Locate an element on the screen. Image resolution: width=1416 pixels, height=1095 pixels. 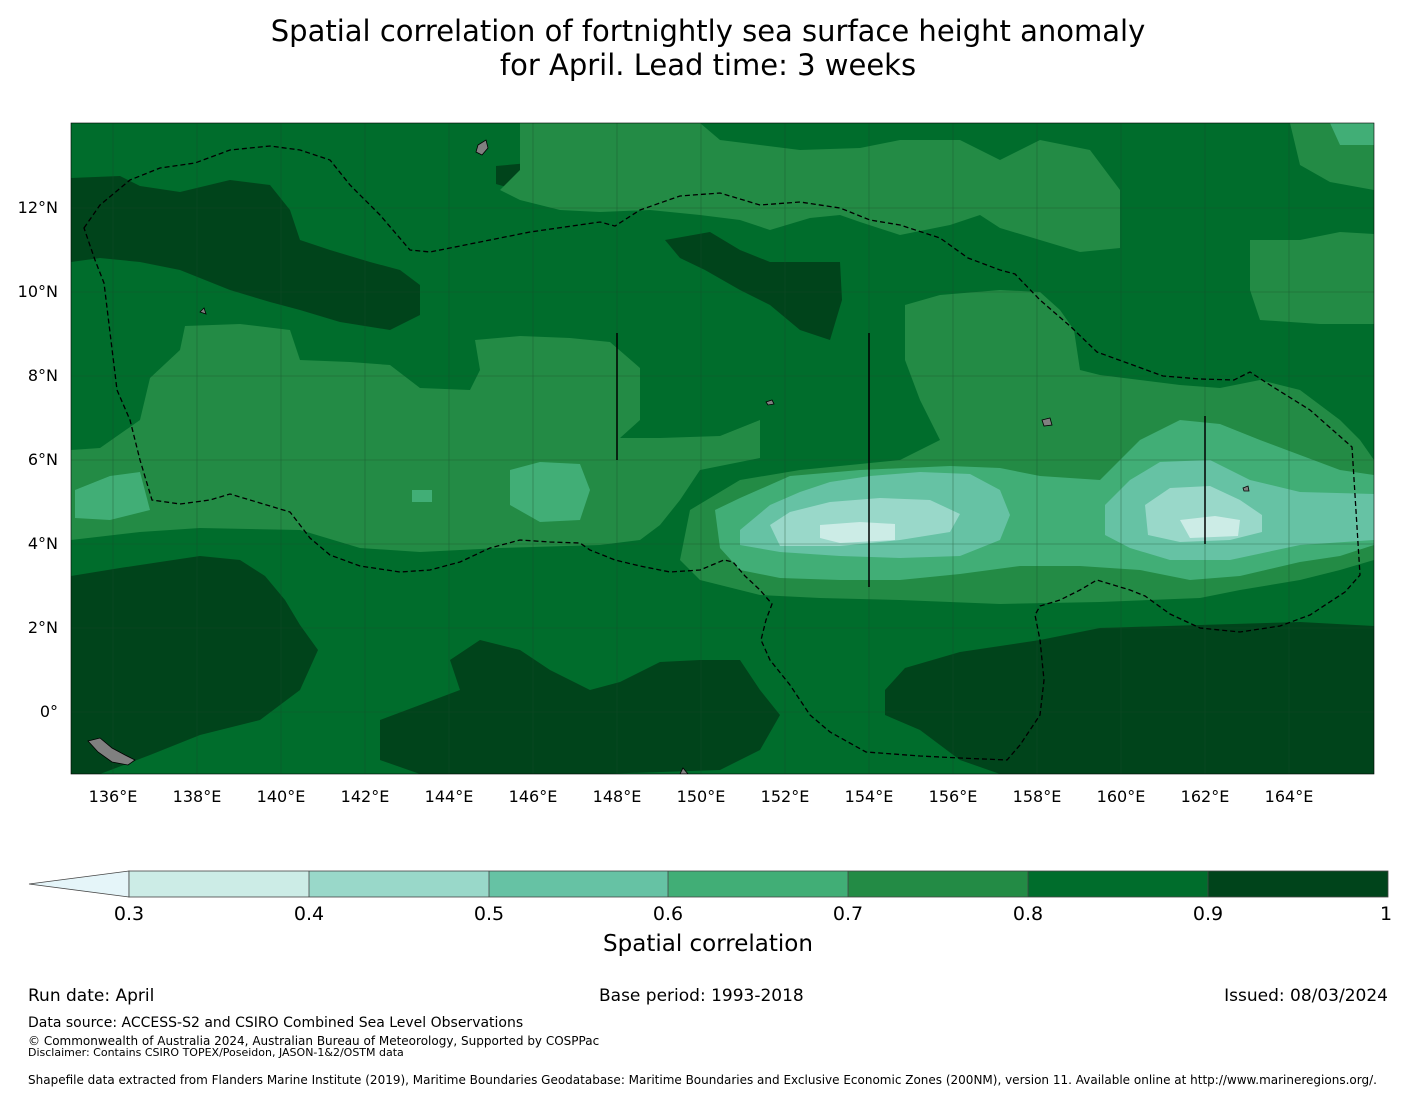
field-high-north-center is located at coordinates (753, 286).